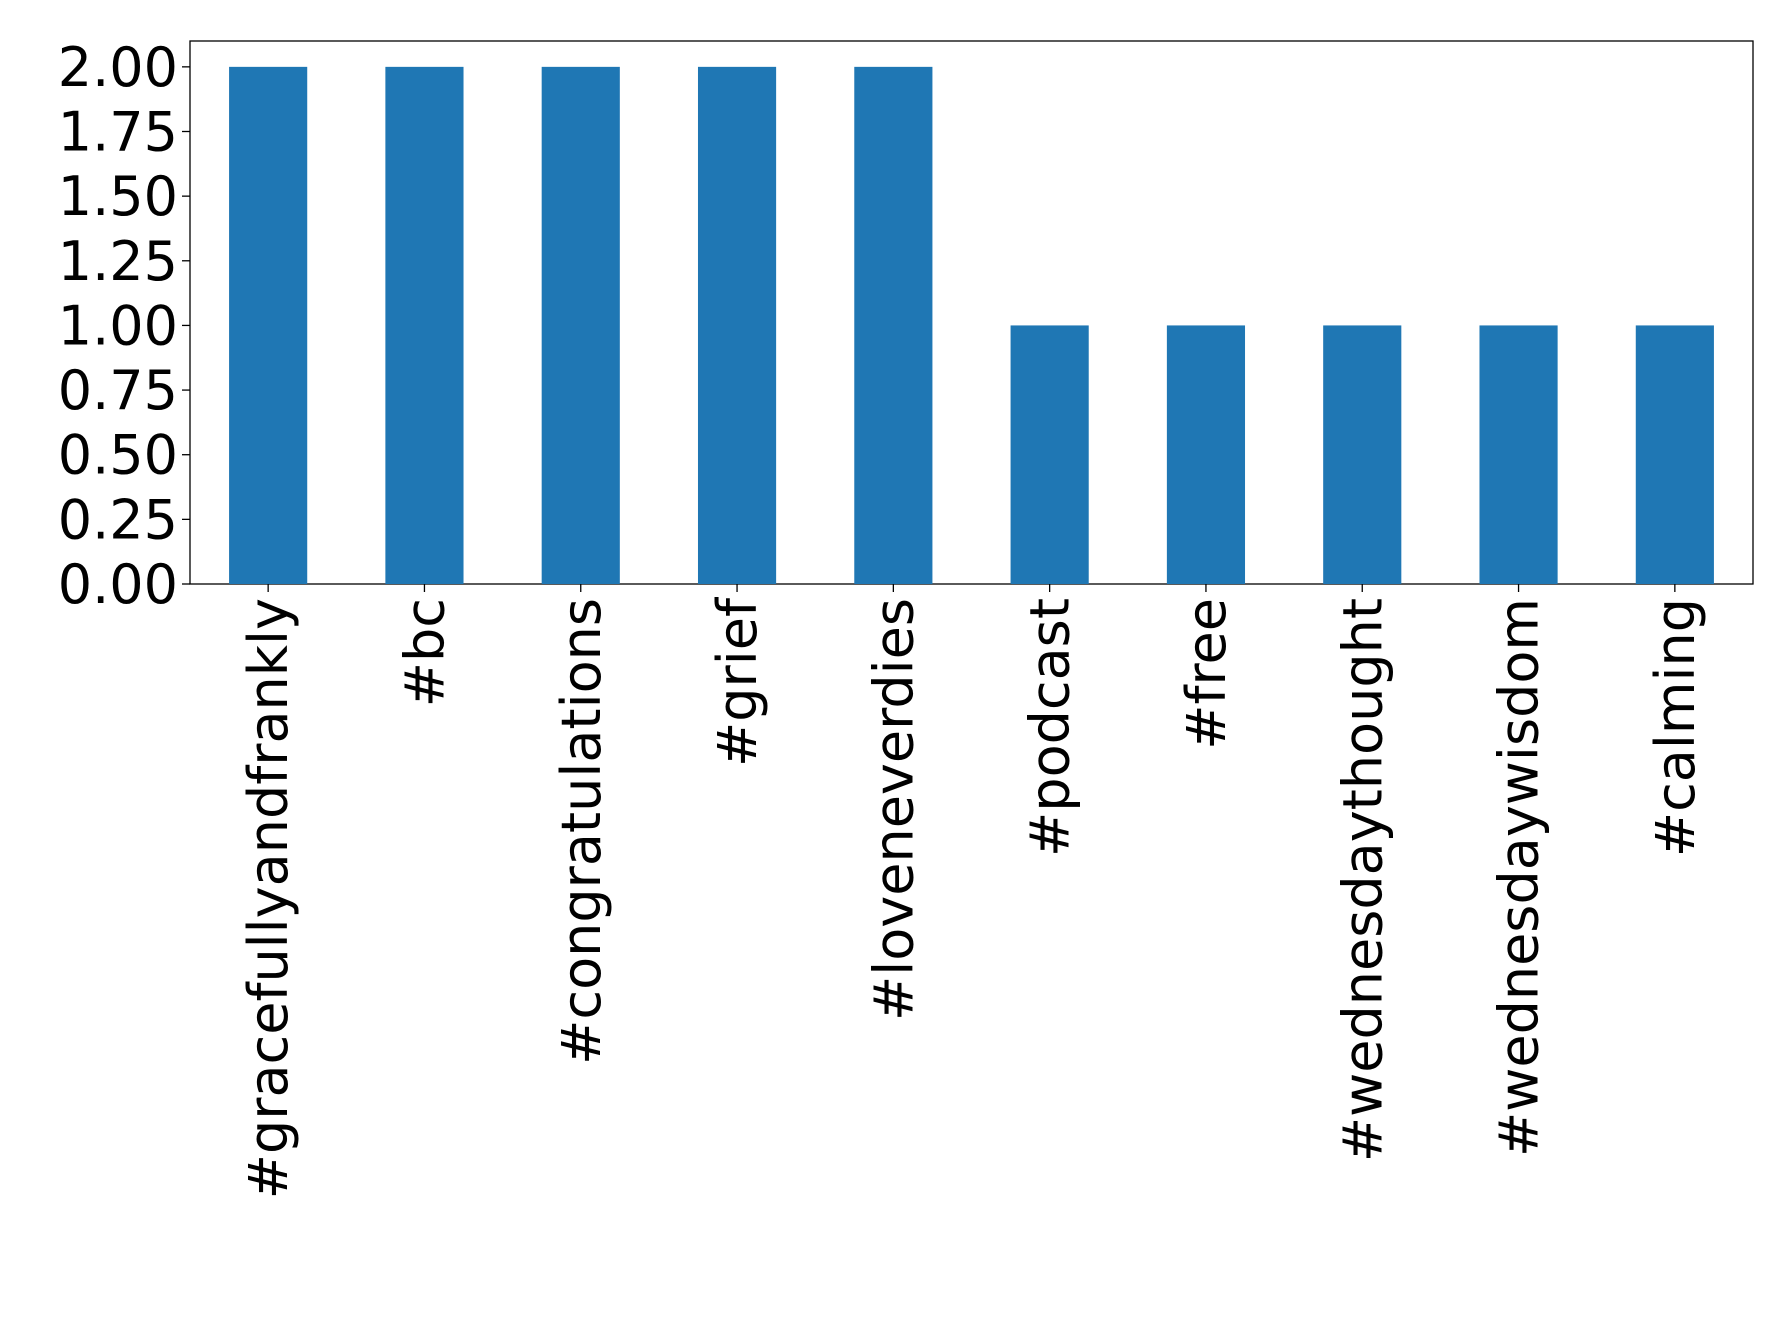  I want to click on y-tick-label: 0.25, so click(118, 519).